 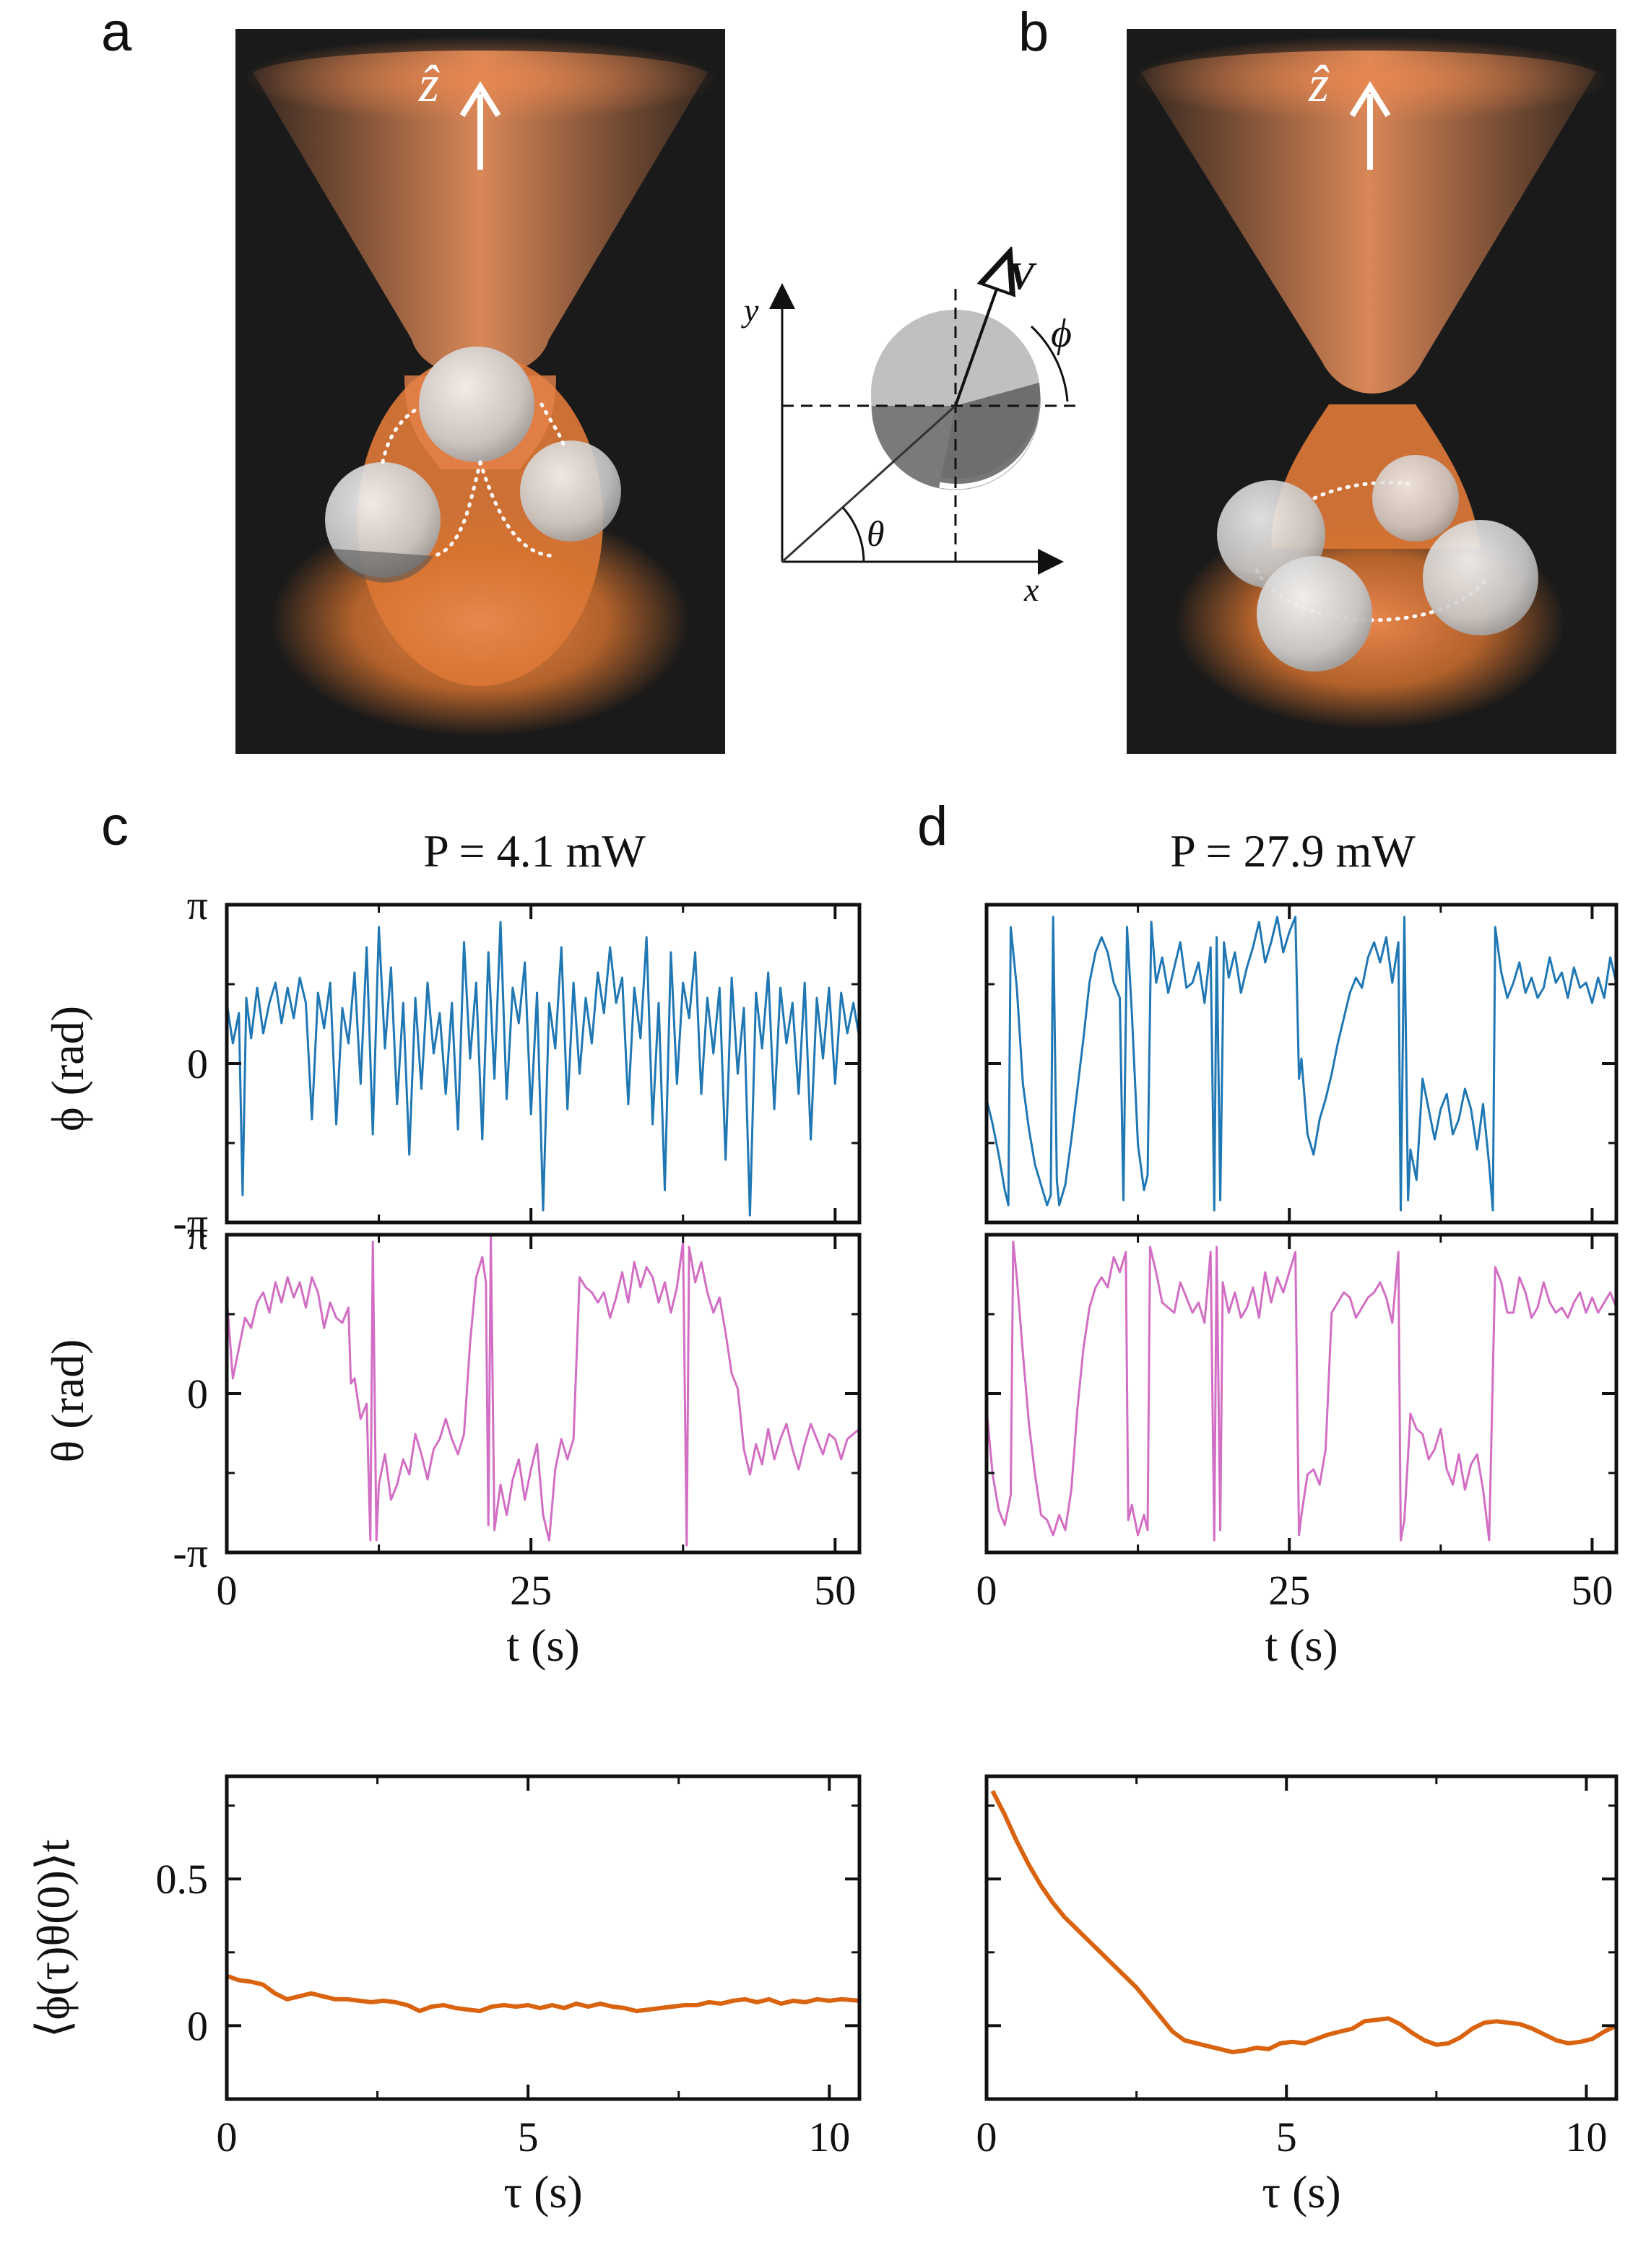 I want to click on beam-illustration-a: ẑ, so click(x=480, y=391).